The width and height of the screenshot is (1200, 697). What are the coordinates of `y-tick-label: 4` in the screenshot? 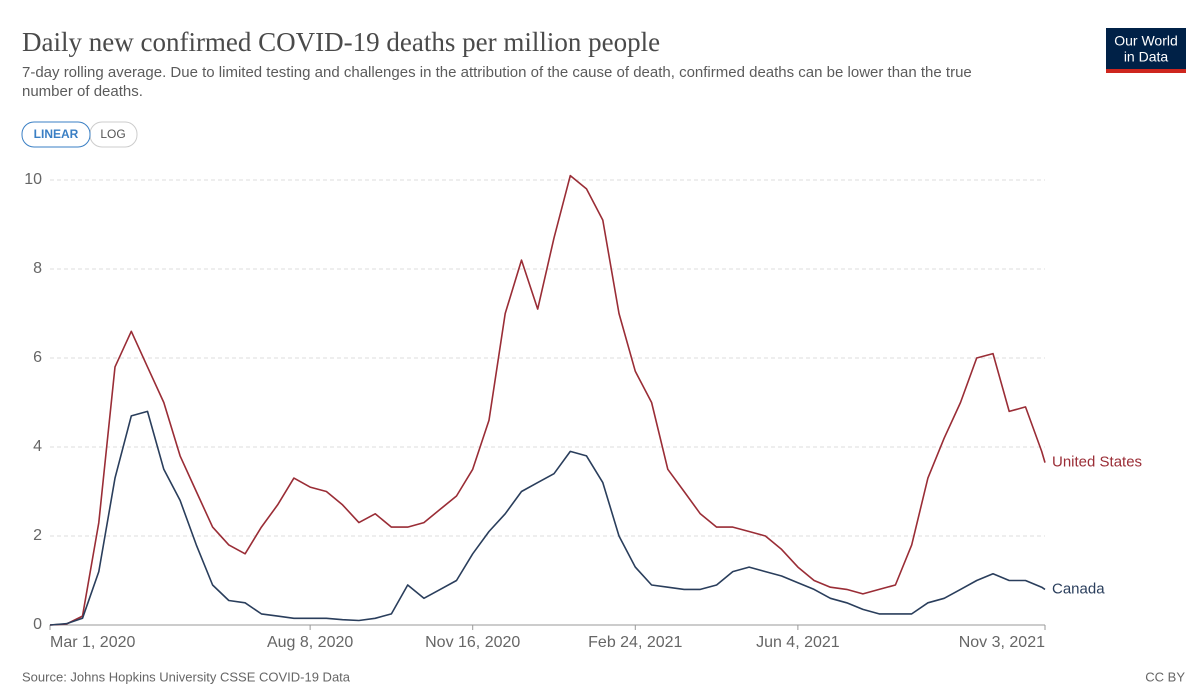 It's located at (37, 446).